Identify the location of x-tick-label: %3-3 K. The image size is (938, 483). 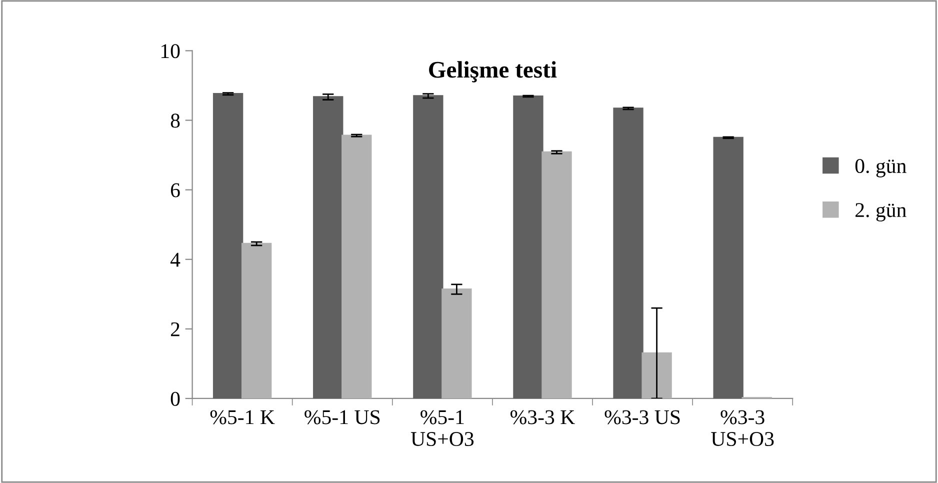
(542, 417).